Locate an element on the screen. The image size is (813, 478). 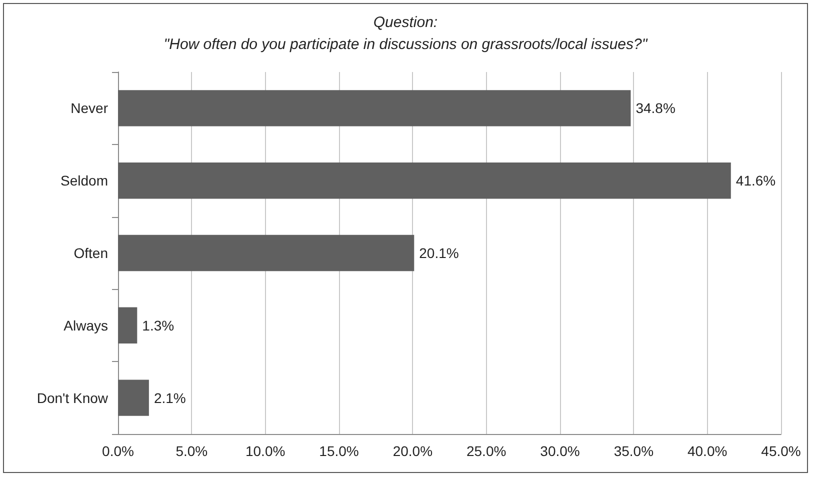
data-label: 2.1% is located at coordinates (170, 398).